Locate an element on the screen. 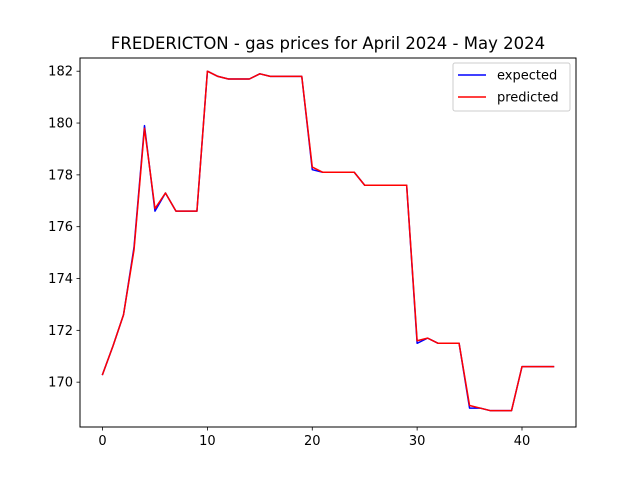 This screenshot has height=480, width=640. x-tick-label: 10 is located at coordinates (207, 441).